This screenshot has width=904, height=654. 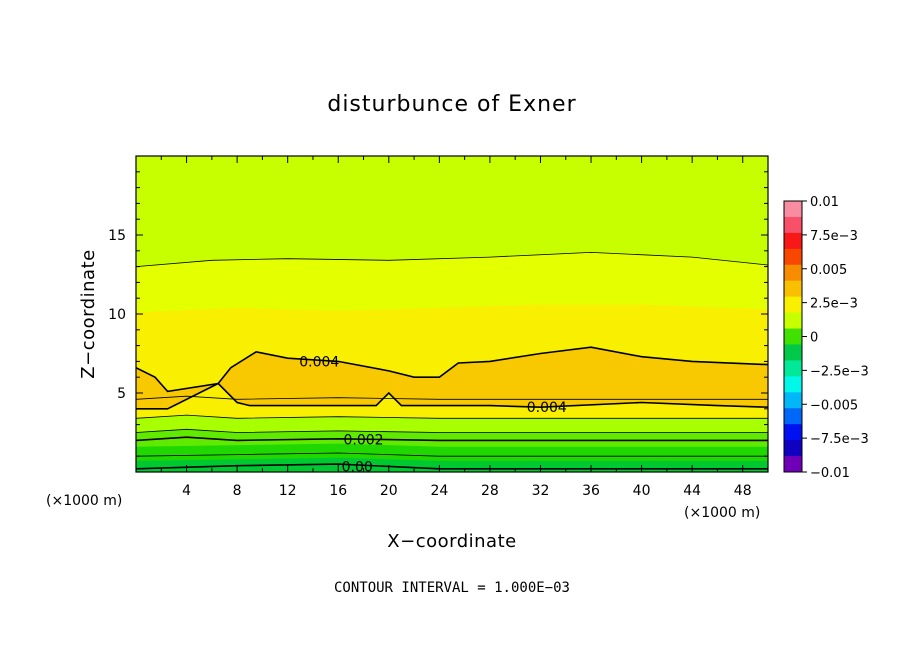 What do you see at coordinates (642, 491) in the screenshot?
I see `x-tick-label: 40` at bounding box center [642, 491].